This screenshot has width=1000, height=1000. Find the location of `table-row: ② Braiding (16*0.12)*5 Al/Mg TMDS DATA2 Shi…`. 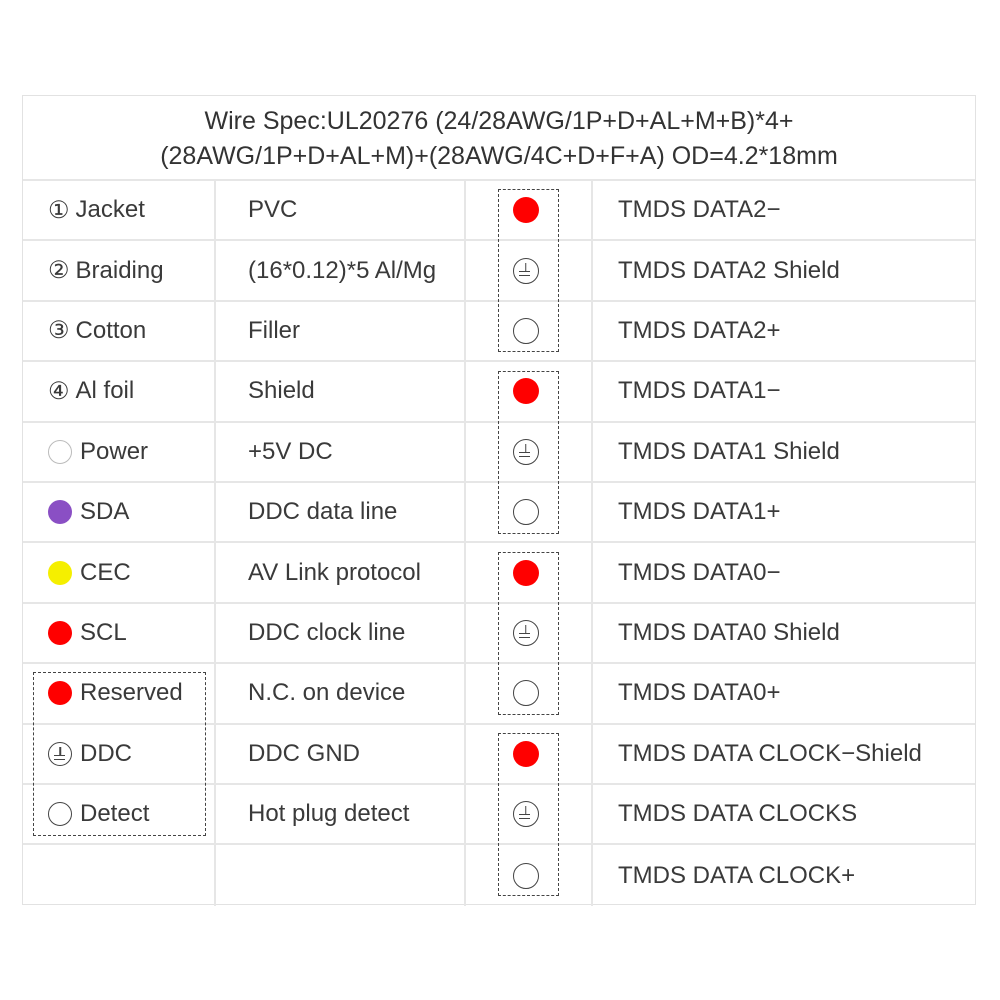

table-row: ② Braiding (16*0.12)*5 Al/Mg TMDS DATA2 Shi… is located at coordinates (499, 271).